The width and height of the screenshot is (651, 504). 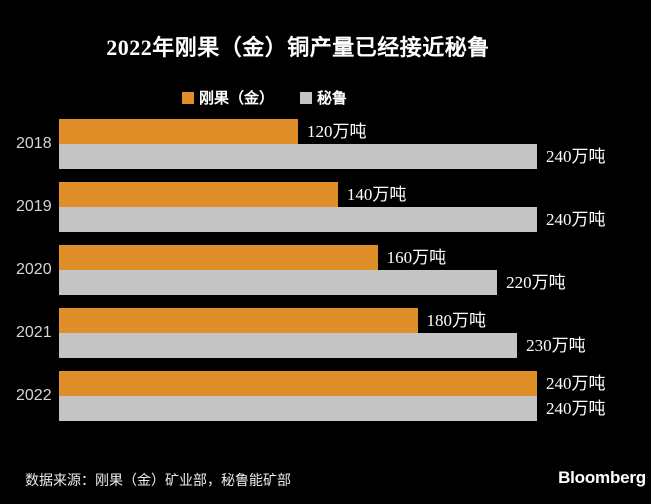 What do you see at coordinates (416, 257) in the screenshot?
I see `bar-value-label-congo-2020: 160万吨` at bounding box center [416, 257].